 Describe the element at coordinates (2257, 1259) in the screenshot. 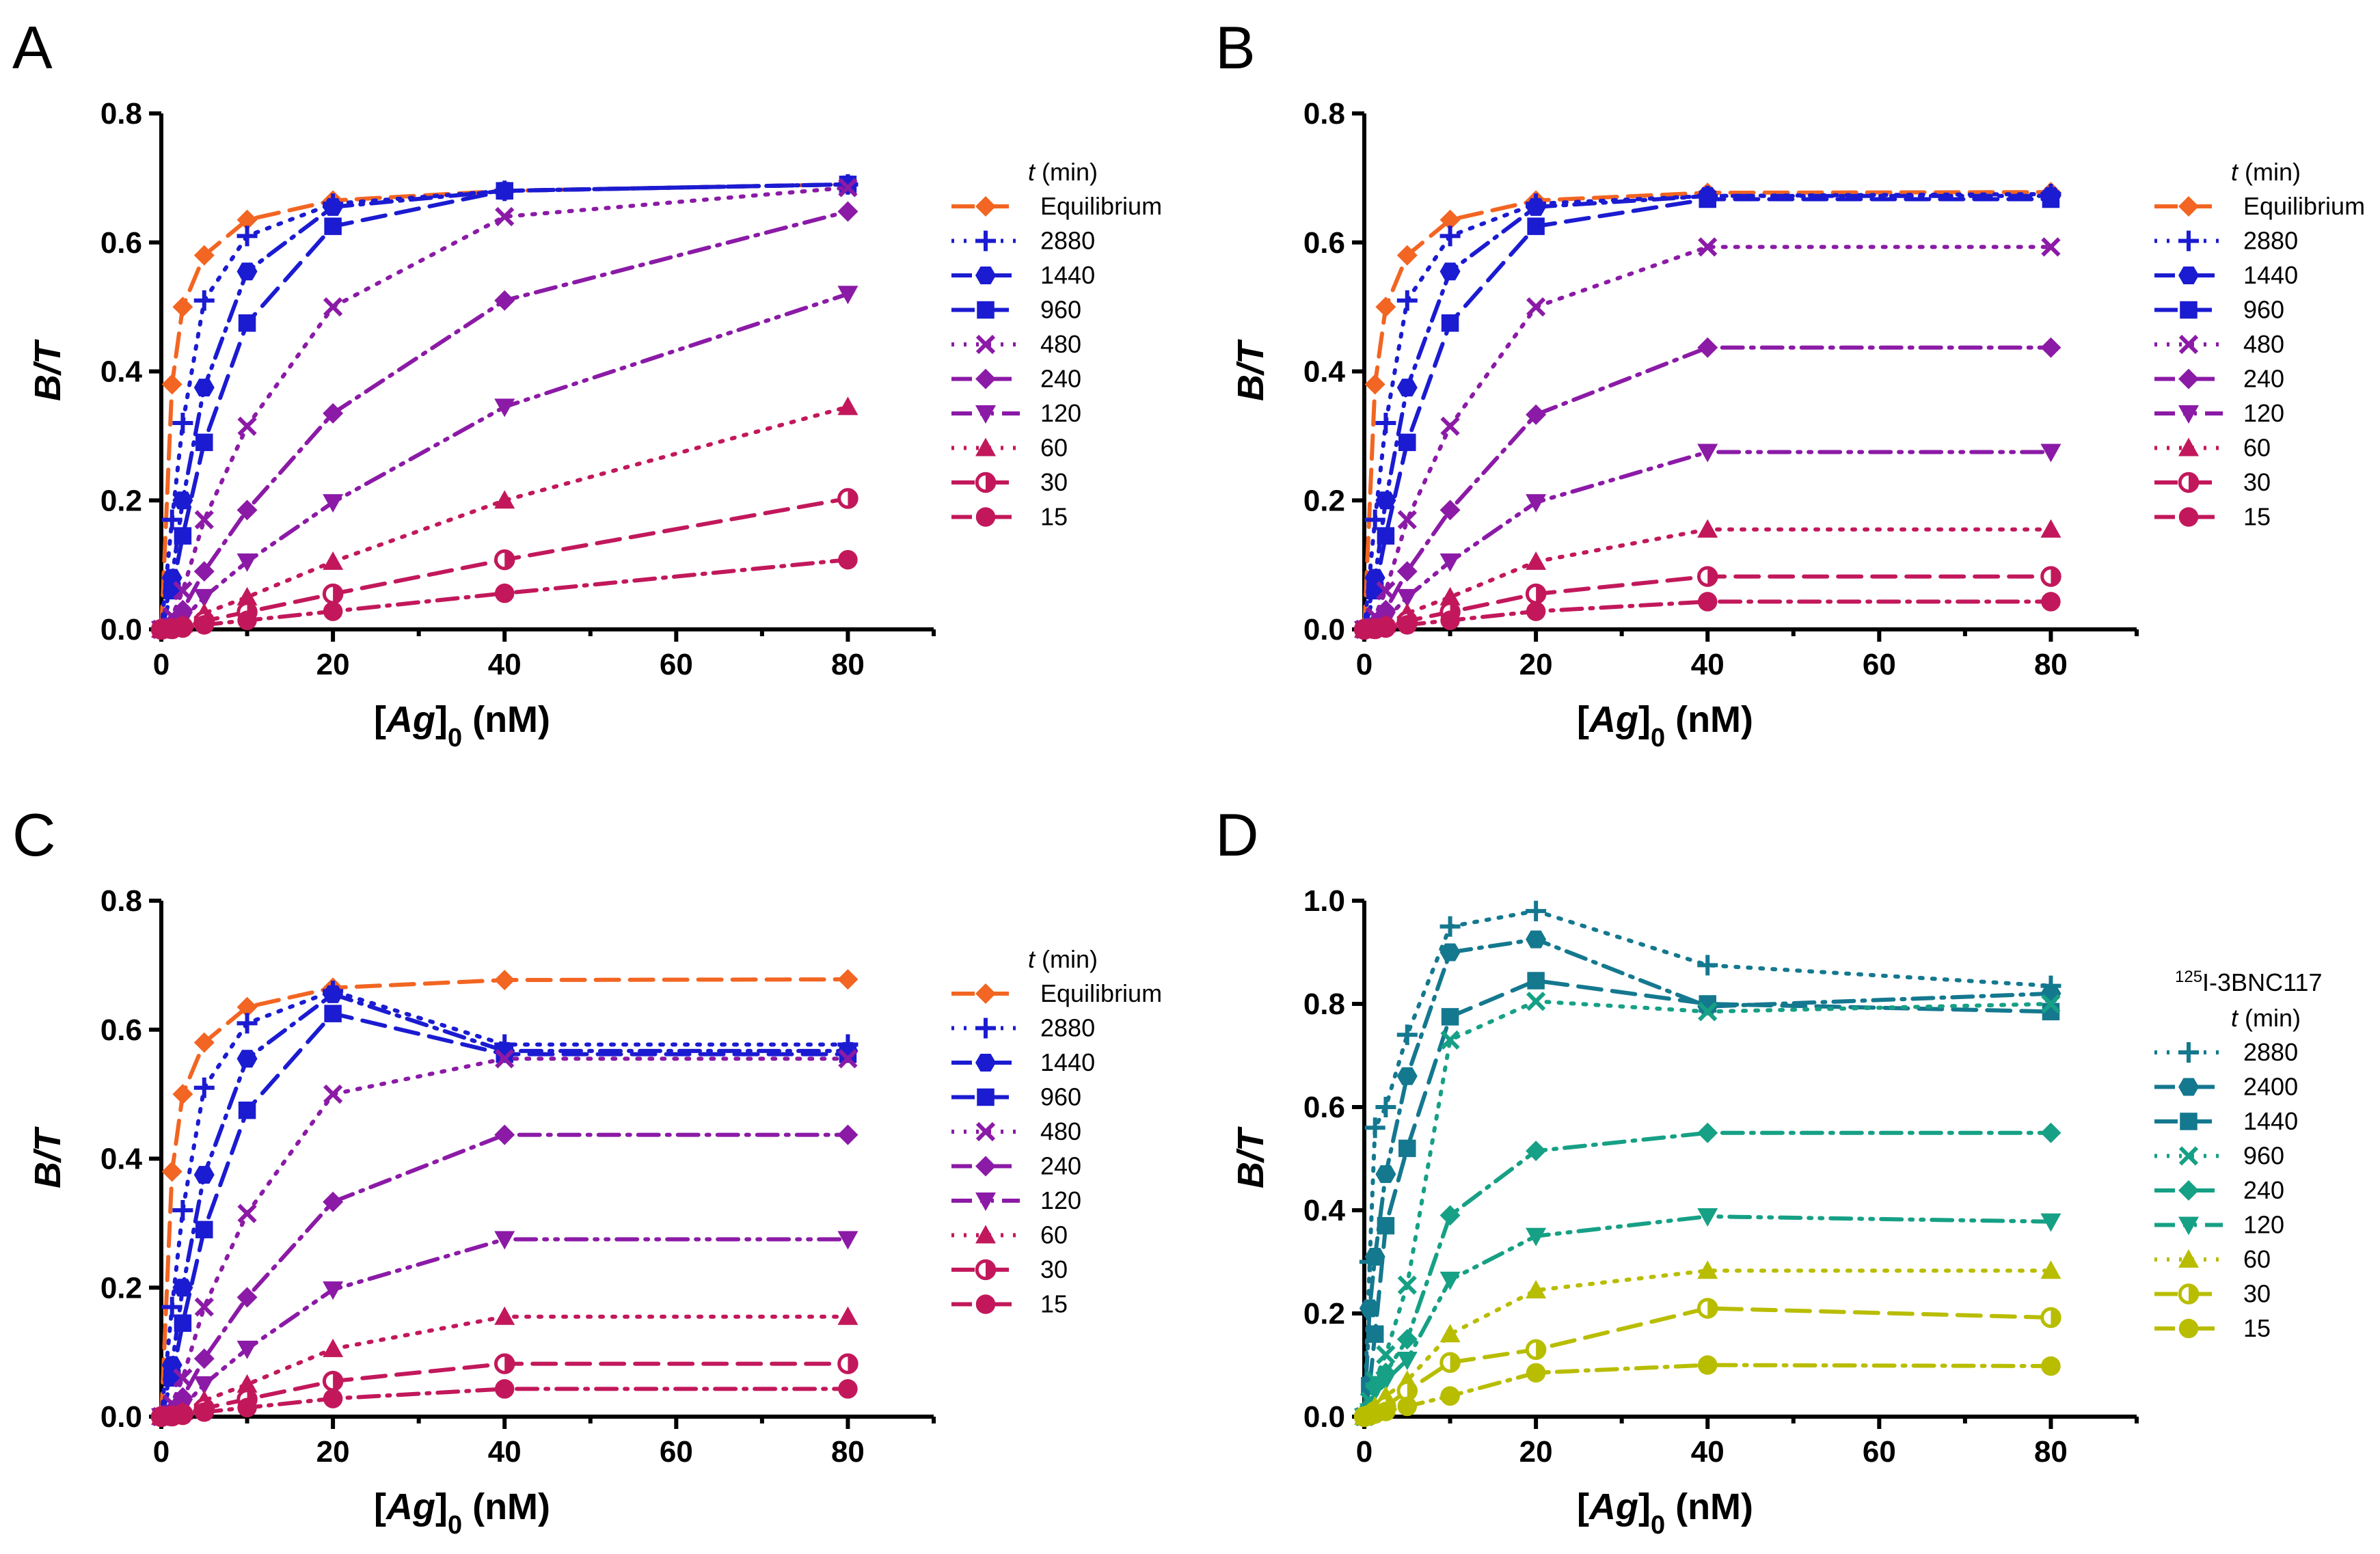

I see `legend-label: 60` at that location.